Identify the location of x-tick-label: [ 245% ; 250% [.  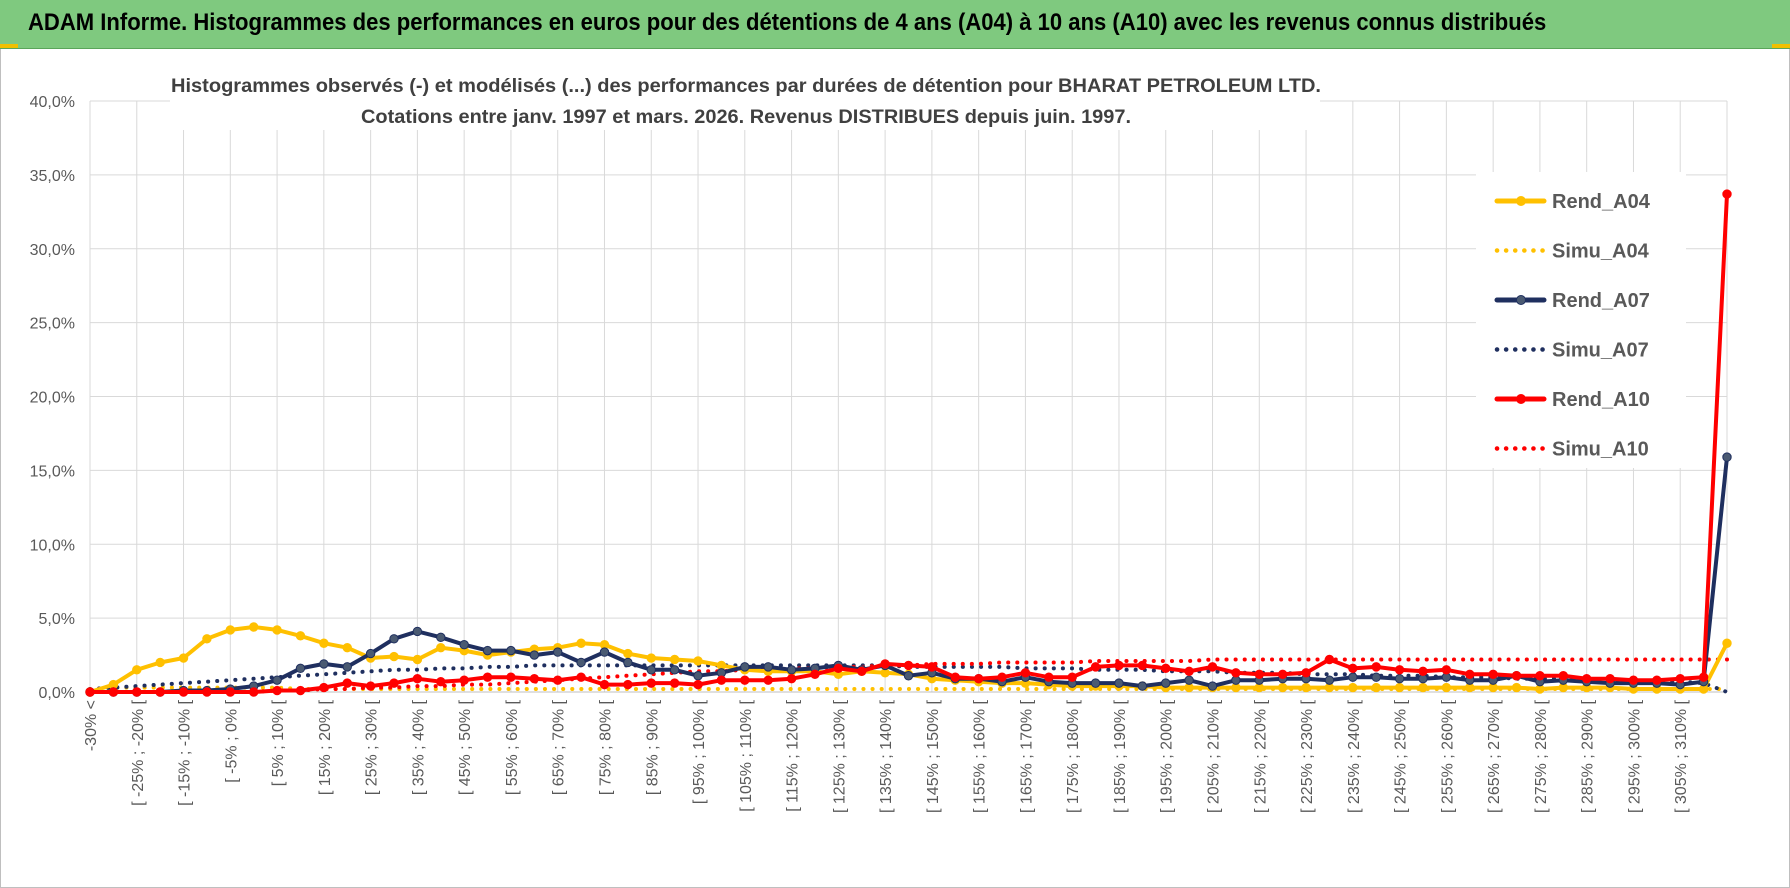
(1401, 756).